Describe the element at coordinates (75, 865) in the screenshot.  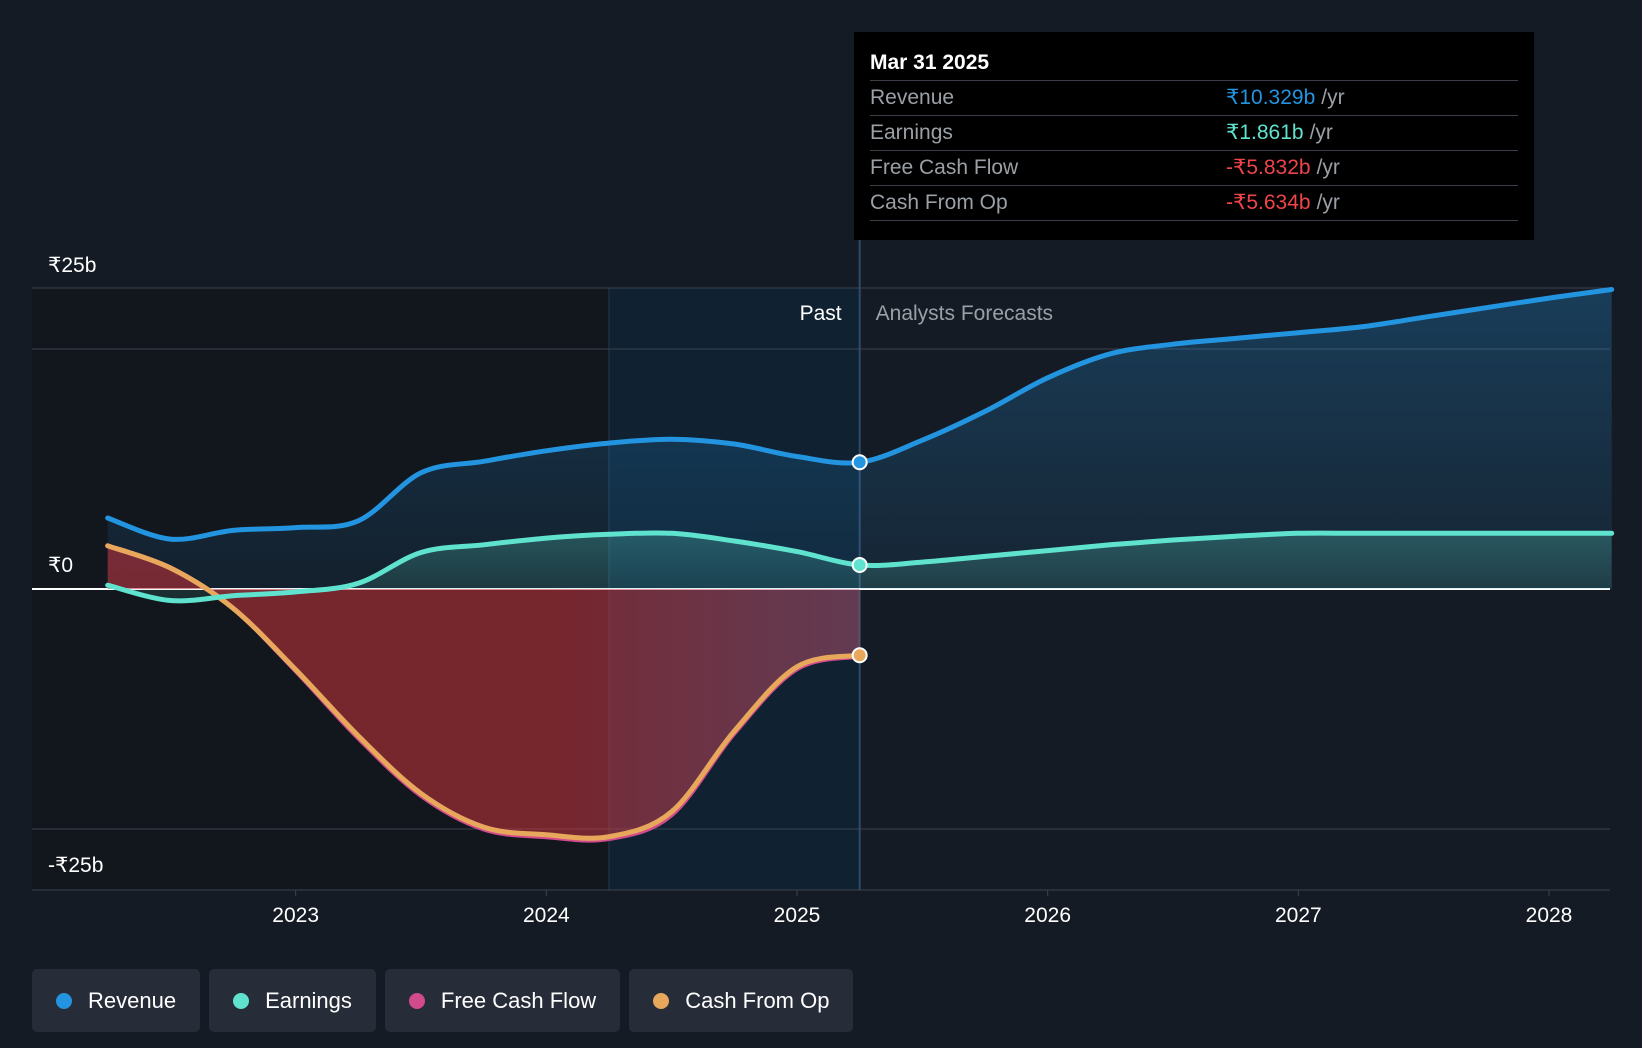
I see `y-tick-label: -₹25b` at that location.